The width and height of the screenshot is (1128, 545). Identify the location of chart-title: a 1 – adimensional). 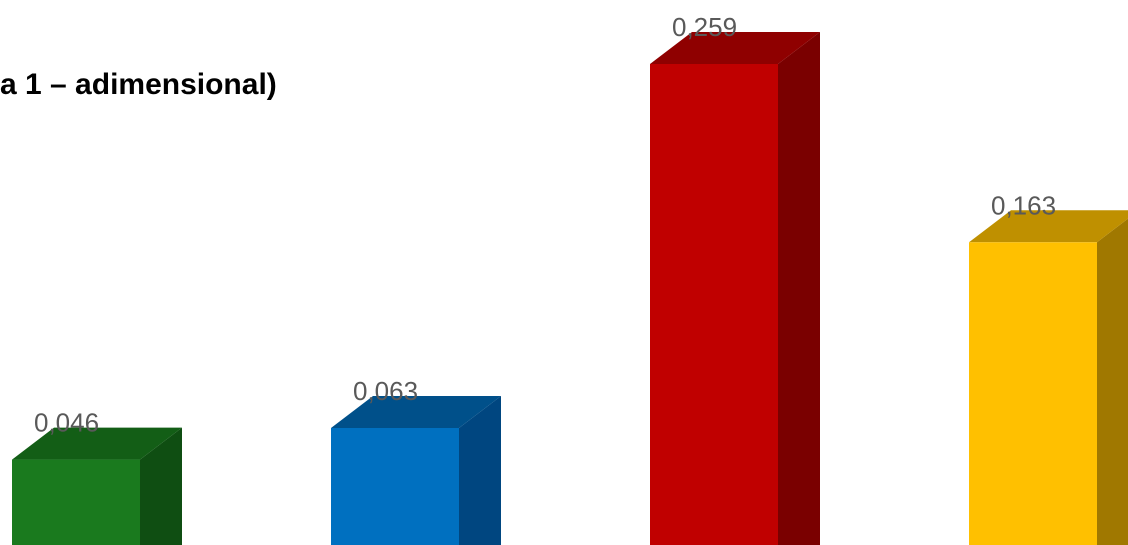
(138, 84).